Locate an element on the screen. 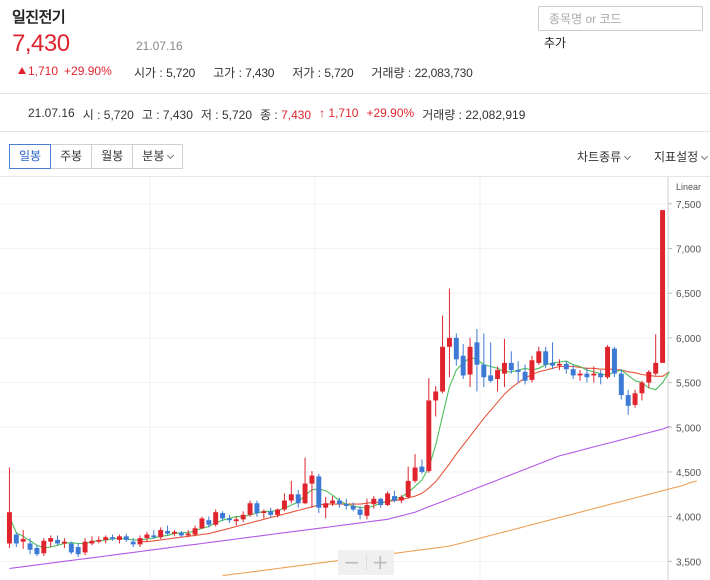  stock-search-input is located at coordinates (620, 18).